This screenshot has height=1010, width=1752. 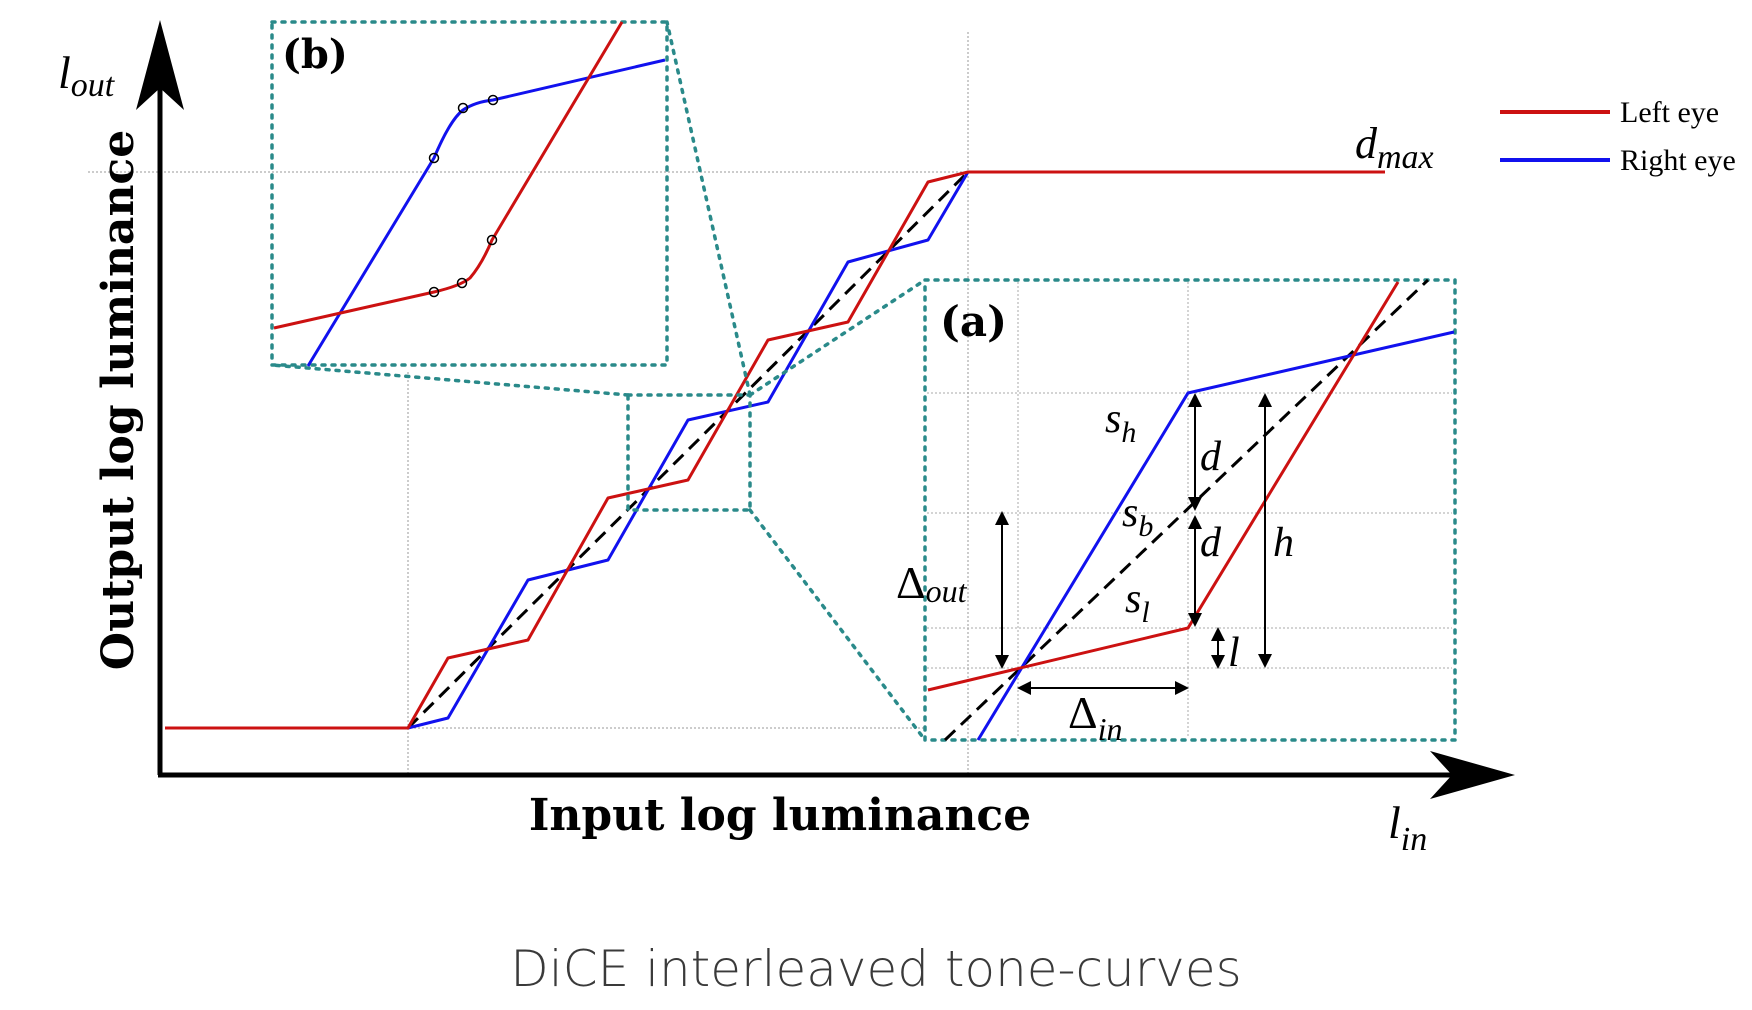 I want to click on legend-right-eye-label: Right eye, so click(x=1678, y=160).